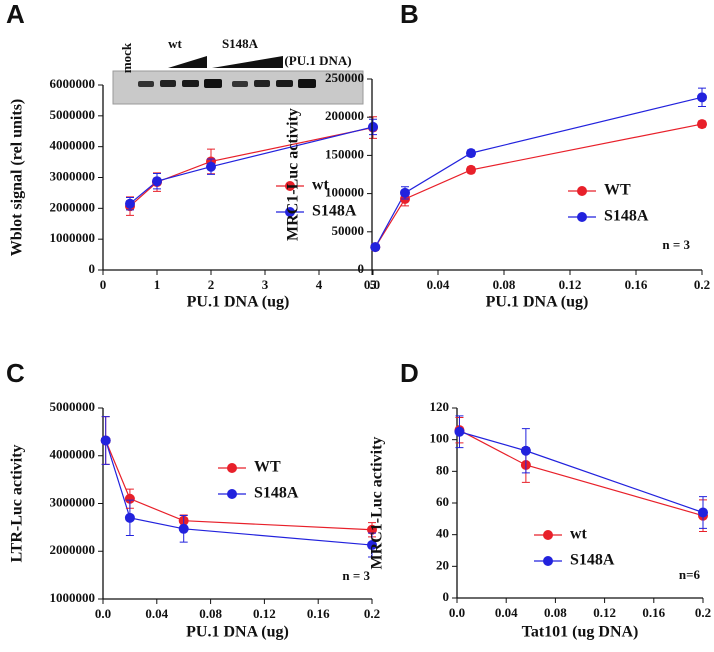  What do you see at coordinates (238, 87) in the screenshot?
I see `blot` at bounding box center [238, 87].